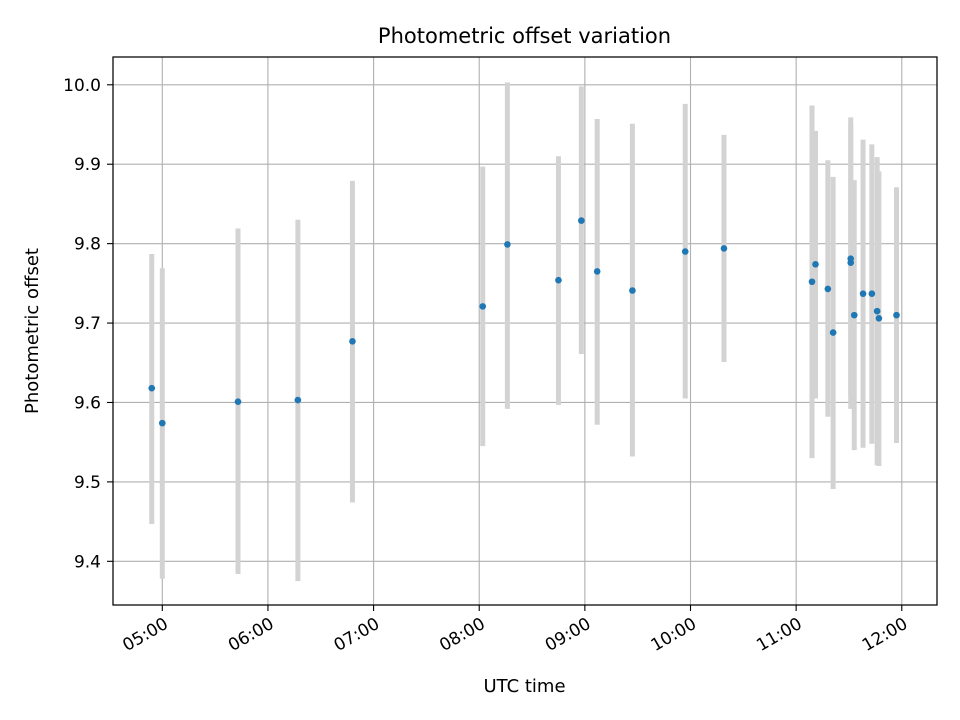  I want to click on chart-title: Photometric offset variation, so click(524, 36).